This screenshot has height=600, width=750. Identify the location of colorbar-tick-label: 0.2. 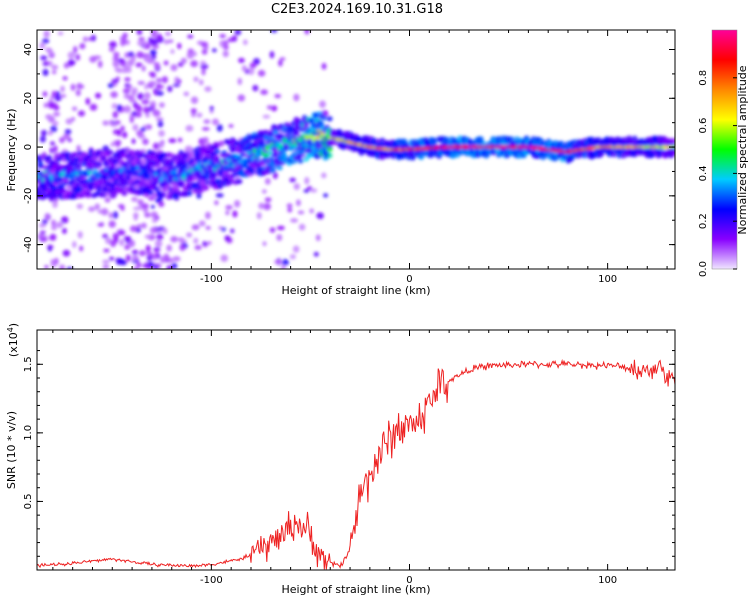
(703, 221).